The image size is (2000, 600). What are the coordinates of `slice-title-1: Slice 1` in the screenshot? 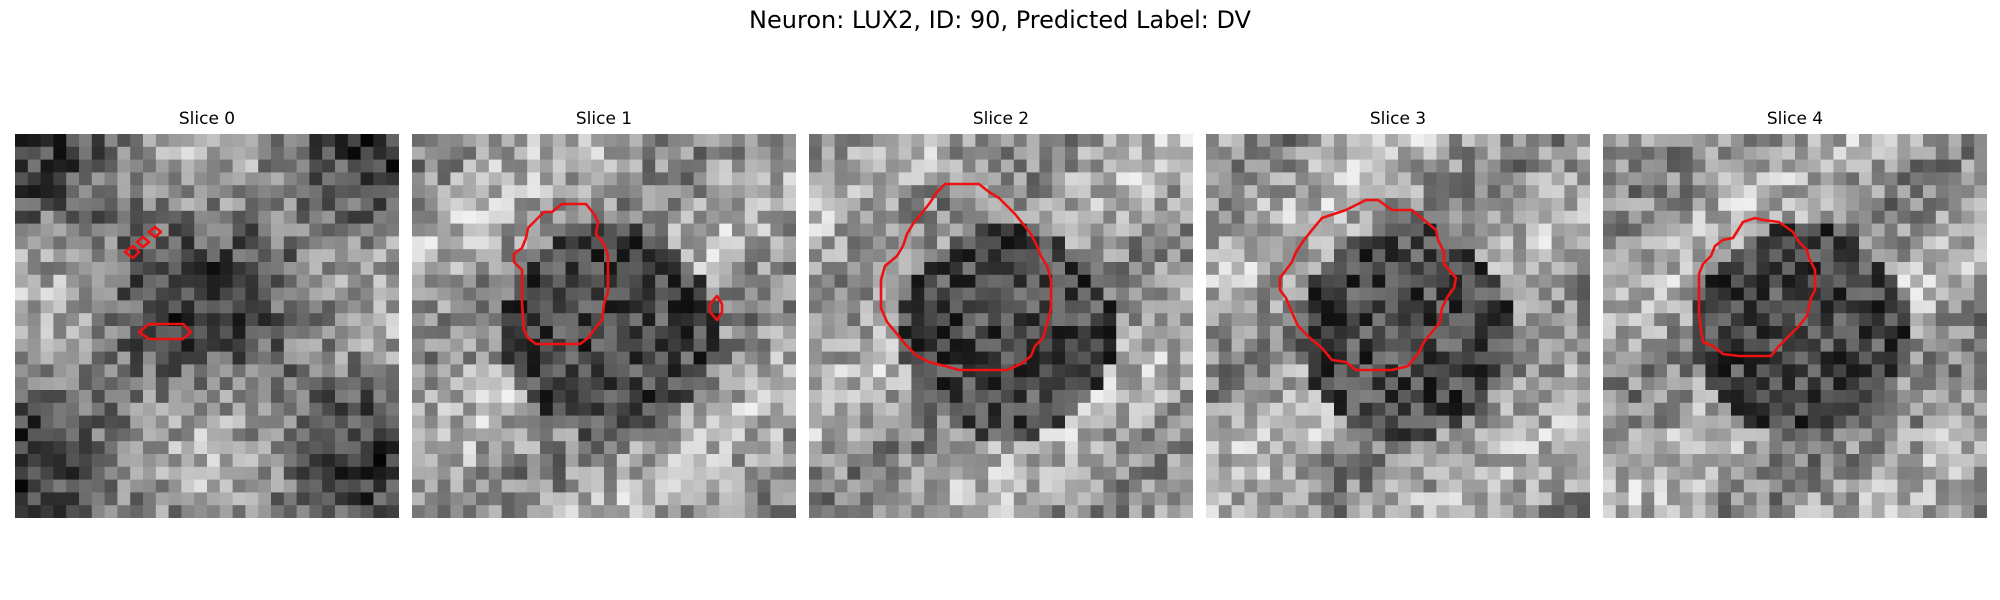 It's located at (604, 119).